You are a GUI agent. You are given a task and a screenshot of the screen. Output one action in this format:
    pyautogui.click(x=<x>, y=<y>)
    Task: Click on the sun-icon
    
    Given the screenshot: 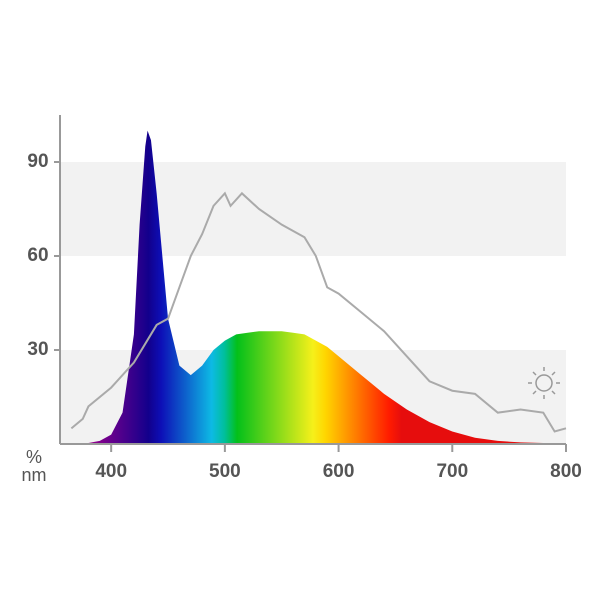 What is the action you would take?
    pyautogui.click(x=544, y=383)
    